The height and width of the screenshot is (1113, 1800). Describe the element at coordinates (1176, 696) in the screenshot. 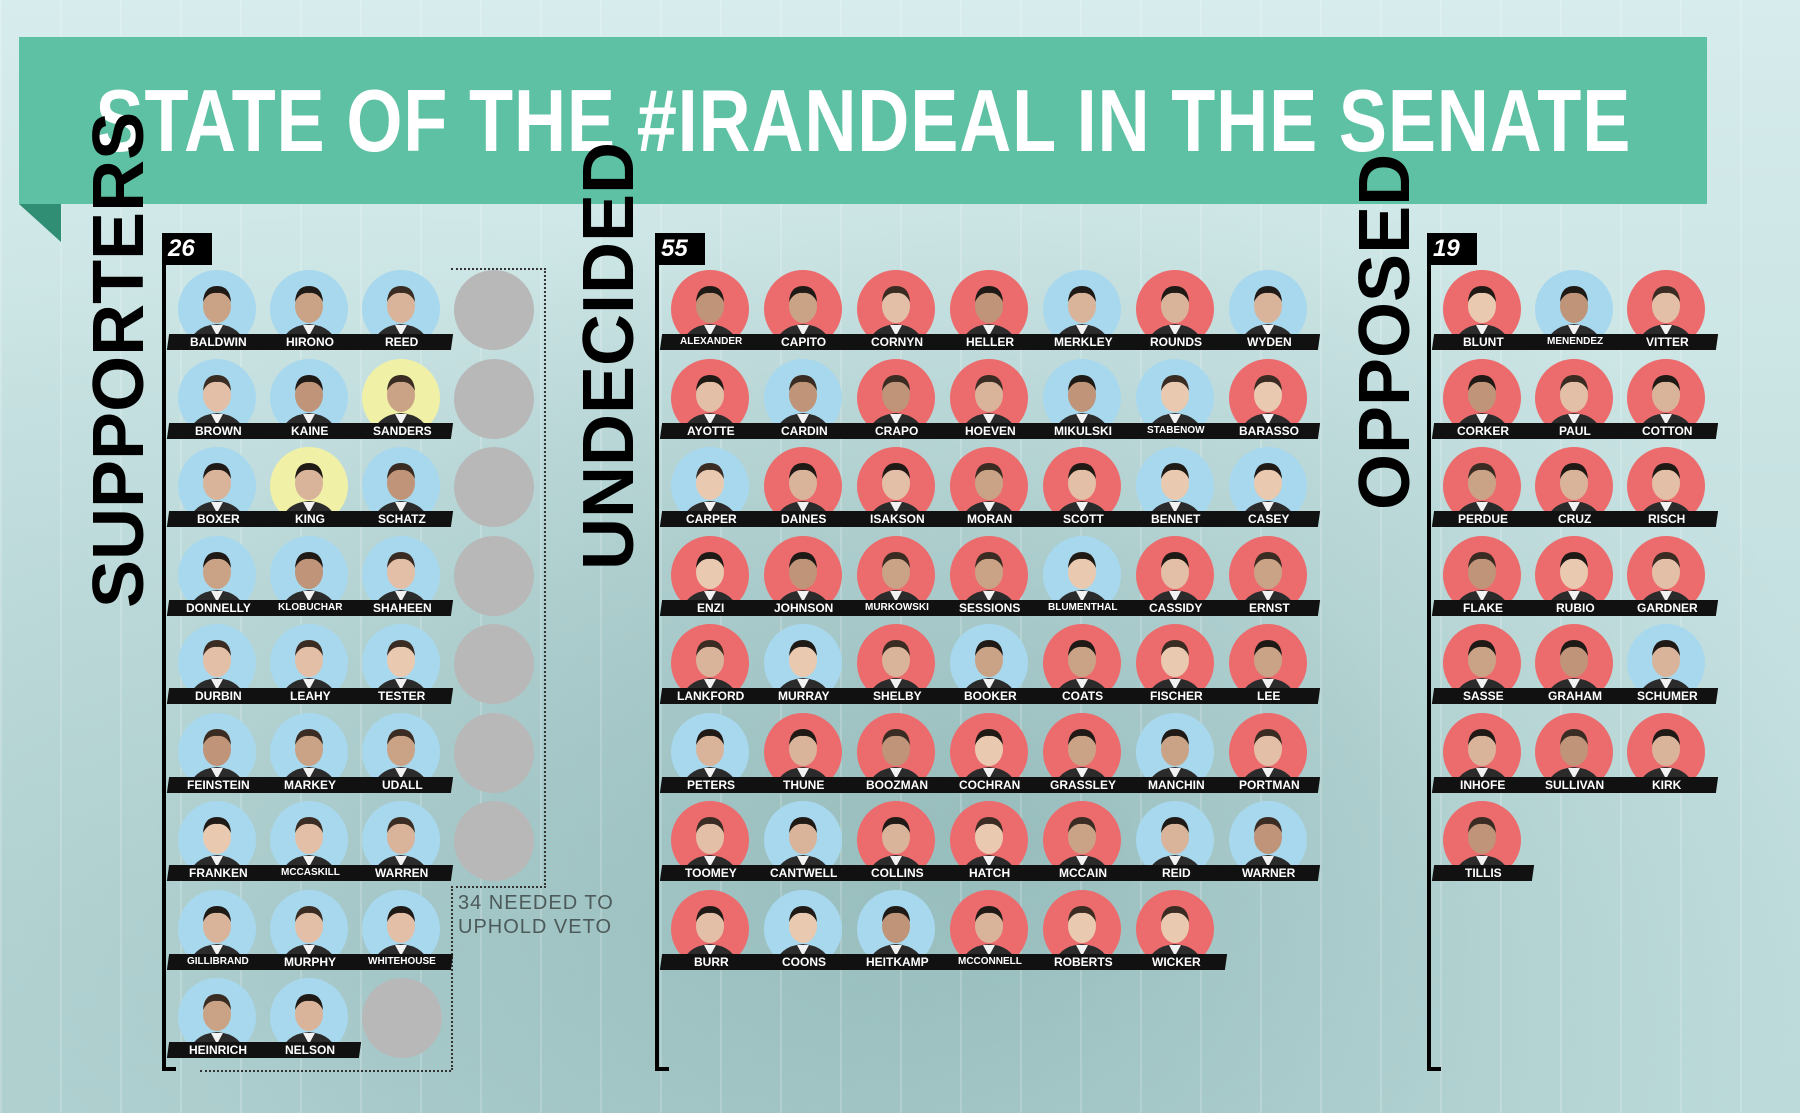

I see `senator-name: FISCHER` at that location.